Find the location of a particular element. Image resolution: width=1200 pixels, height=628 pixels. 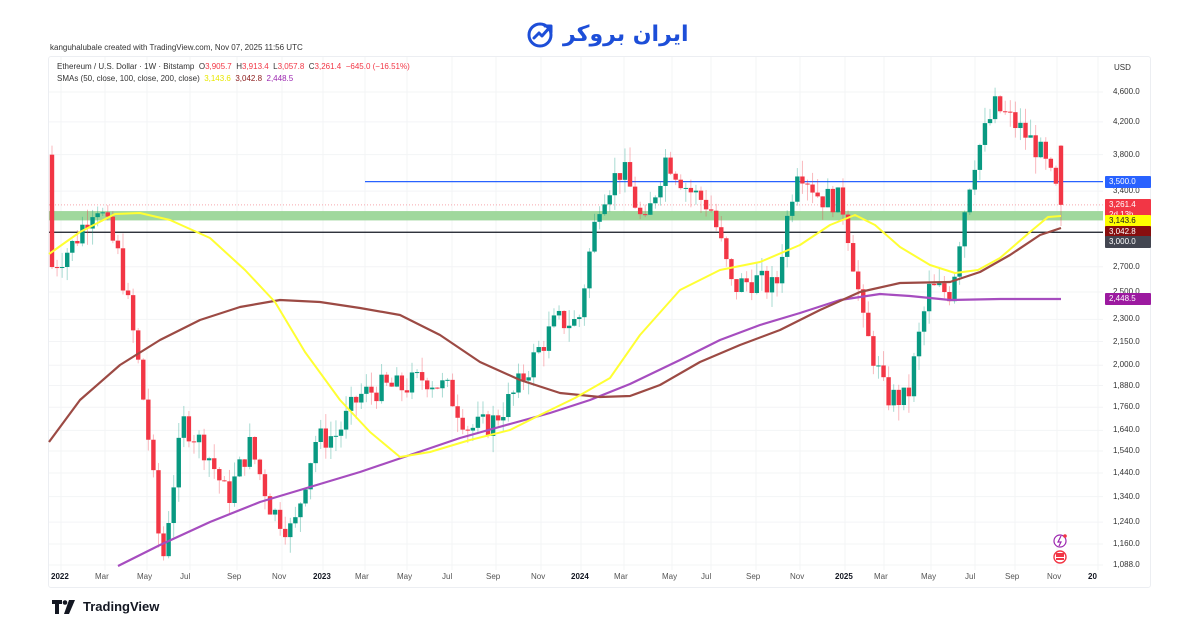

price-tick: 1,640.0 is located at coordinates (1126, 430).